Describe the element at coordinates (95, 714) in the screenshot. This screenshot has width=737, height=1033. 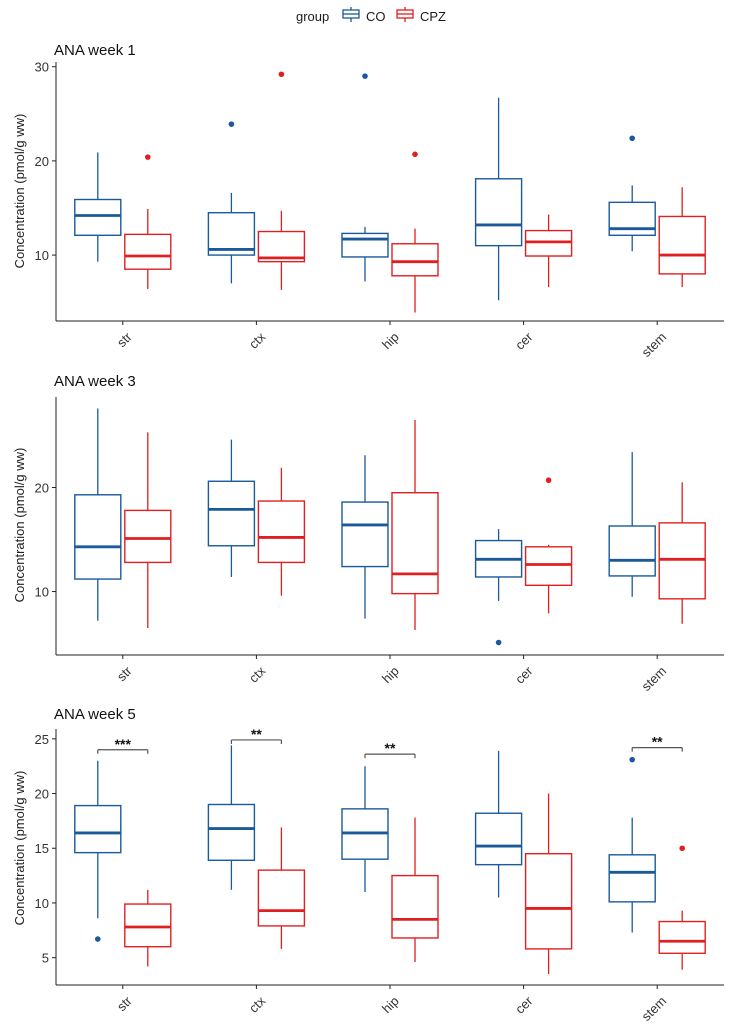
I see `panel-title: ANA week 5` at that location.